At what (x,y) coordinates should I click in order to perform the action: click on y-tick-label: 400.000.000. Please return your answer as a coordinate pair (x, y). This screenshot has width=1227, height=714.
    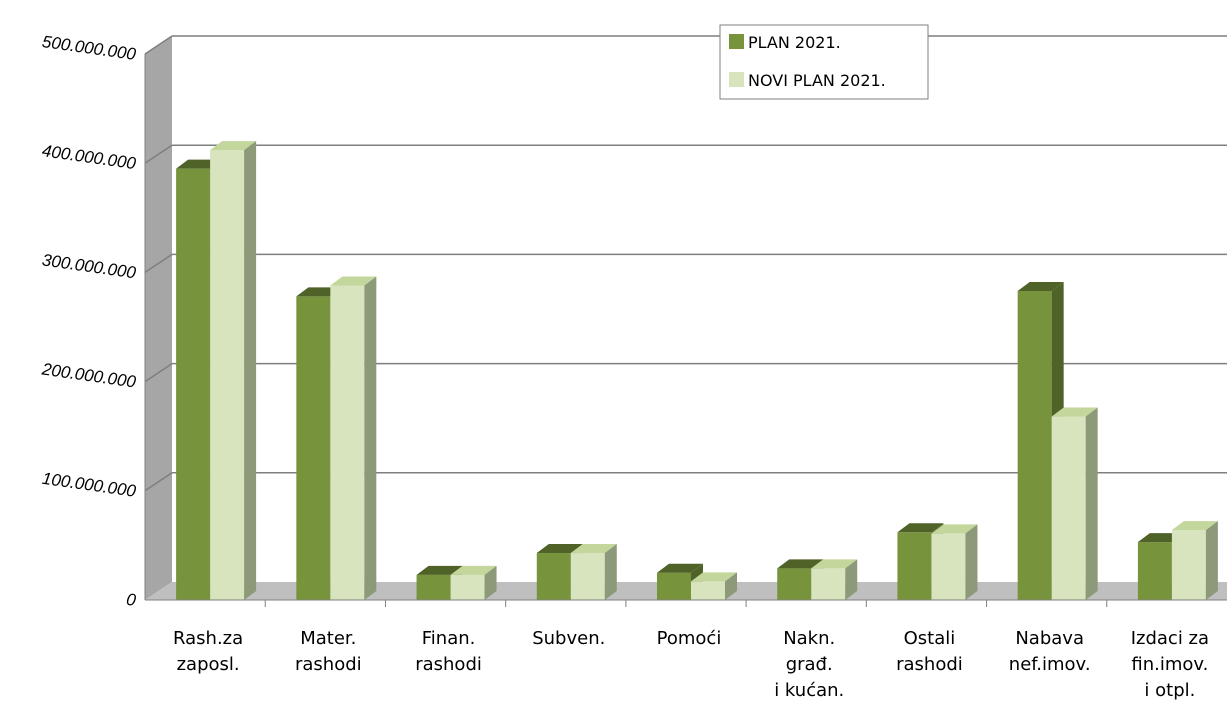
    Looking at the image, I should click on (89, 157).